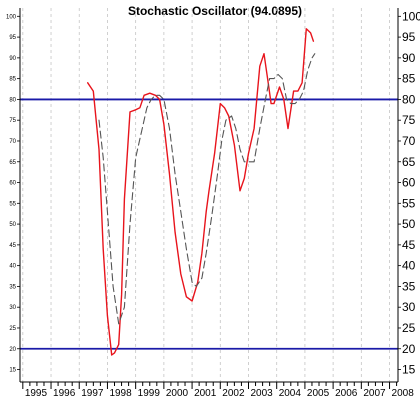 The width and height of the screenshot is (420, 400). Describe the element at coordinates (12, 204) in the screenshot. I see `y-tick-left-label-55: 55` at that location.